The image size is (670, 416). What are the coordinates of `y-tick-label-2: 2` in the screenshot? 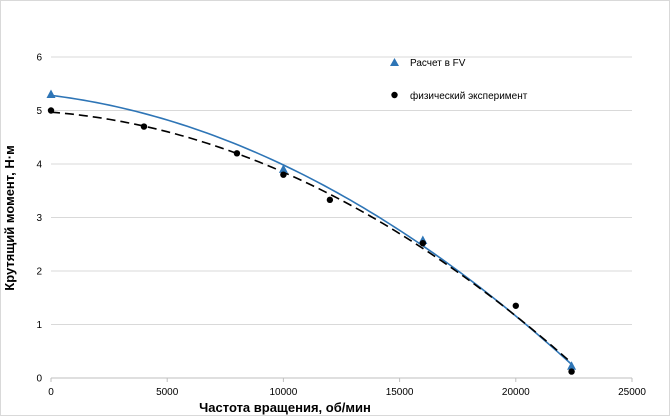 It's located at (39, 272).